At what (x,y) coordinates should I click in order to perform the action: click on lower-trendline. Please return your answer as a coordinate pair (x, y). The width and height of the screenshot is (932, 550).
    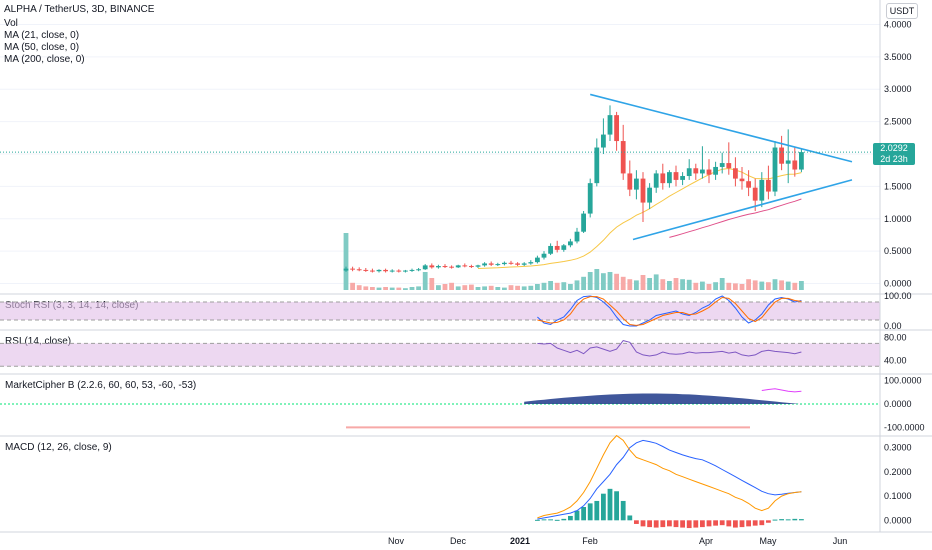
    Looking at the image, I should click on (742, 210).